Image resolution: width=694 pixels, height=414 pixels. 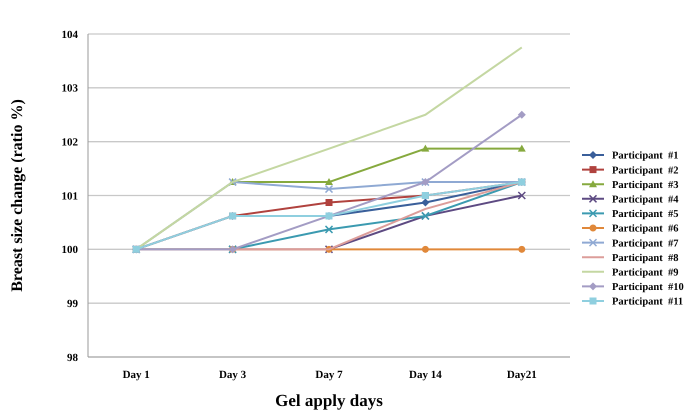 What do you see at coordinates (136, 375) in the screenshot?
I see `x-tick-label: Day 1` at bounding box center [136, 375].